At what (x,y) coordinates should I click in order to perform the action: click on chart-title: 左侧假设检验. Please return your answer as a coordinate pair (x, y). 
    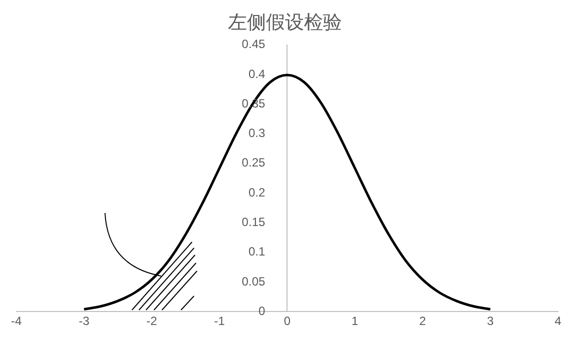
    Looking at the image, I should click on (285, 22).